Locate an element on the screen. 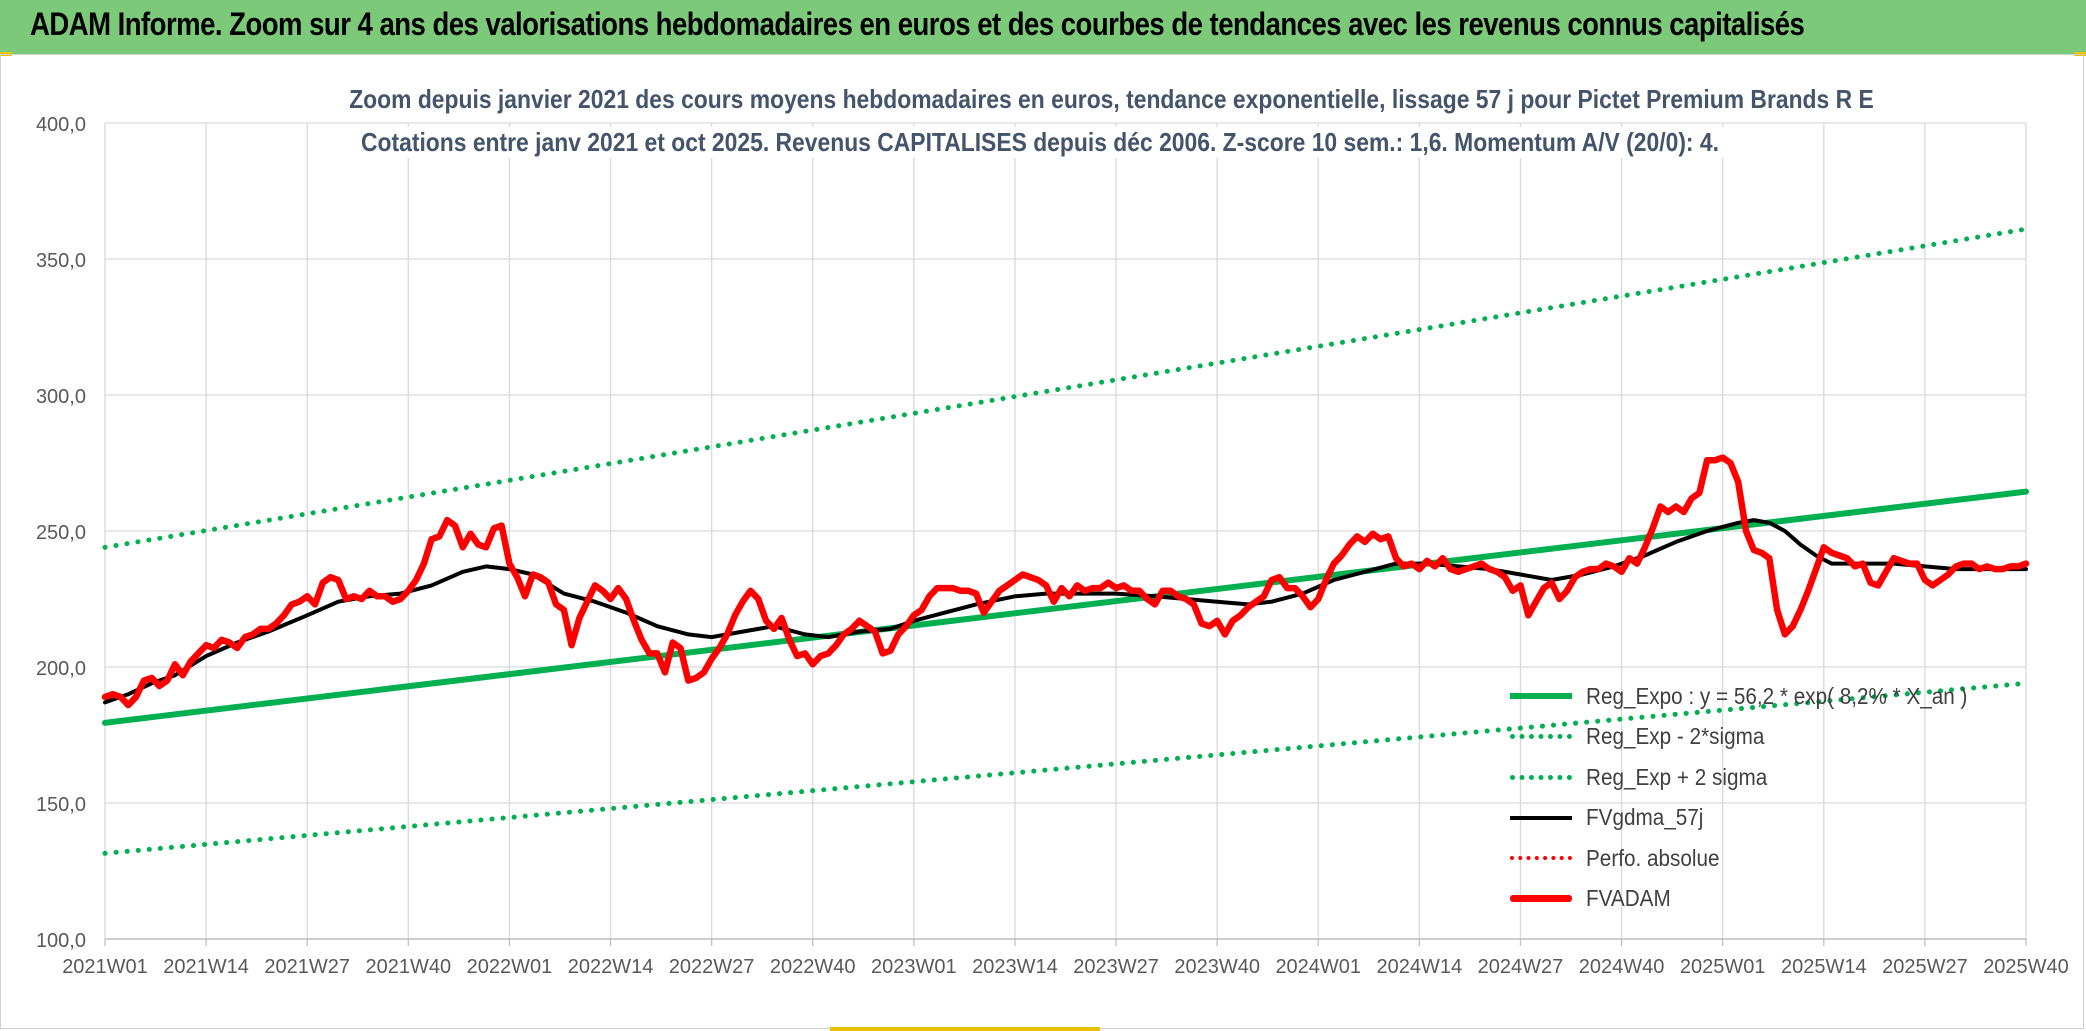  x-tick-label: 2023W01 is located at coordinates (914, 967).